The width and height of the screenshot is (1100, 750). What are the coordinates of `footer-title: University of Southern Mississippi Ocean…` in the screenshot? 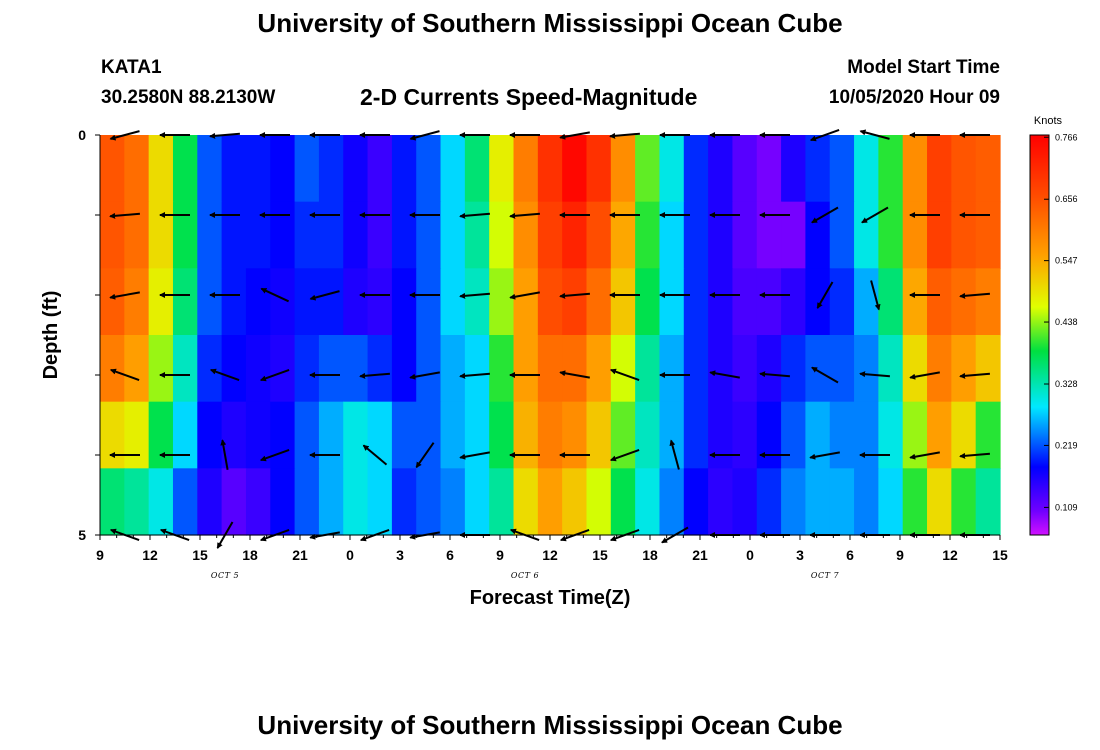 It's located at (550, 725).